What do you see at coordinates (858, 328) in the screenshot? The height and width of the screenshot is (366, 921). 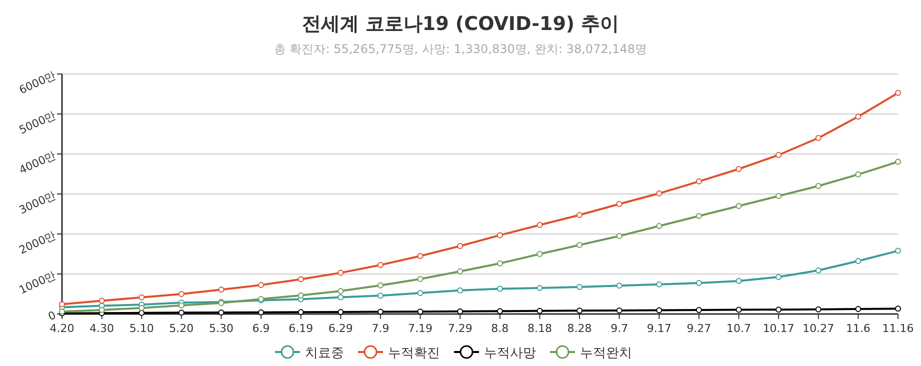 I see `x-tick-label: 11.6` at bounding box center [858, 328].